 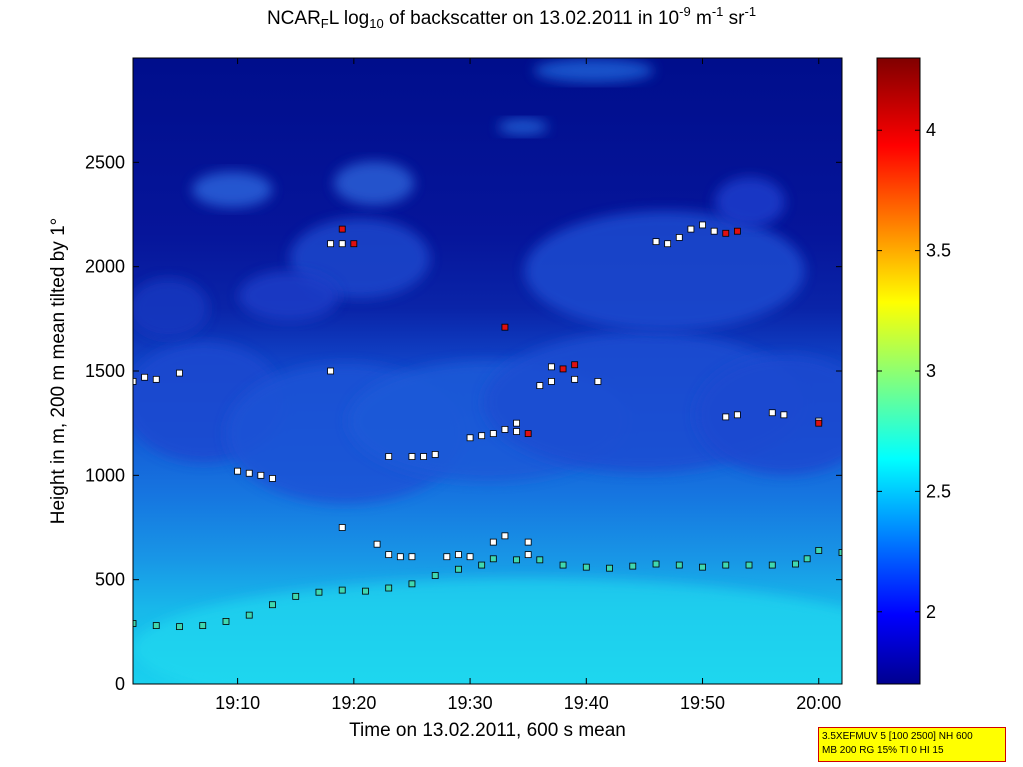 What do you see at coordinates (931, 130) in the screenshot?
I see `colorbar-tick-label: 4` at bounding box center [931, 130].